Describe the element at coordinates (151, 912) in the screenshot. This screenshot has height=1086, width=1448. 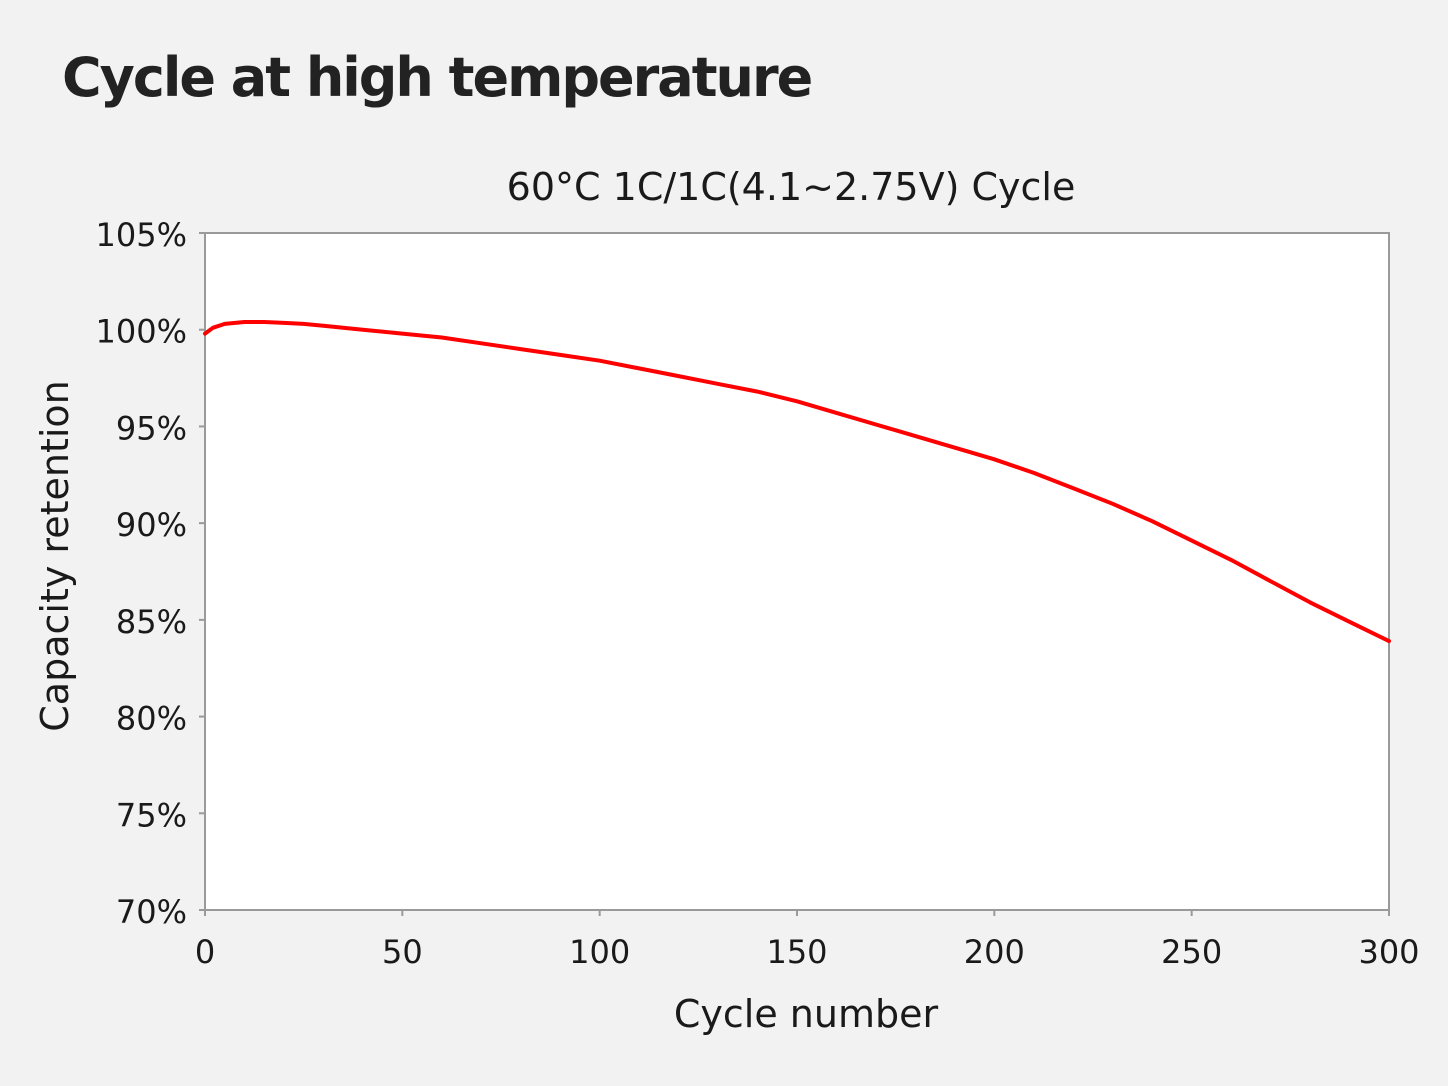
I see `y-tick-label: 70%` at that location.